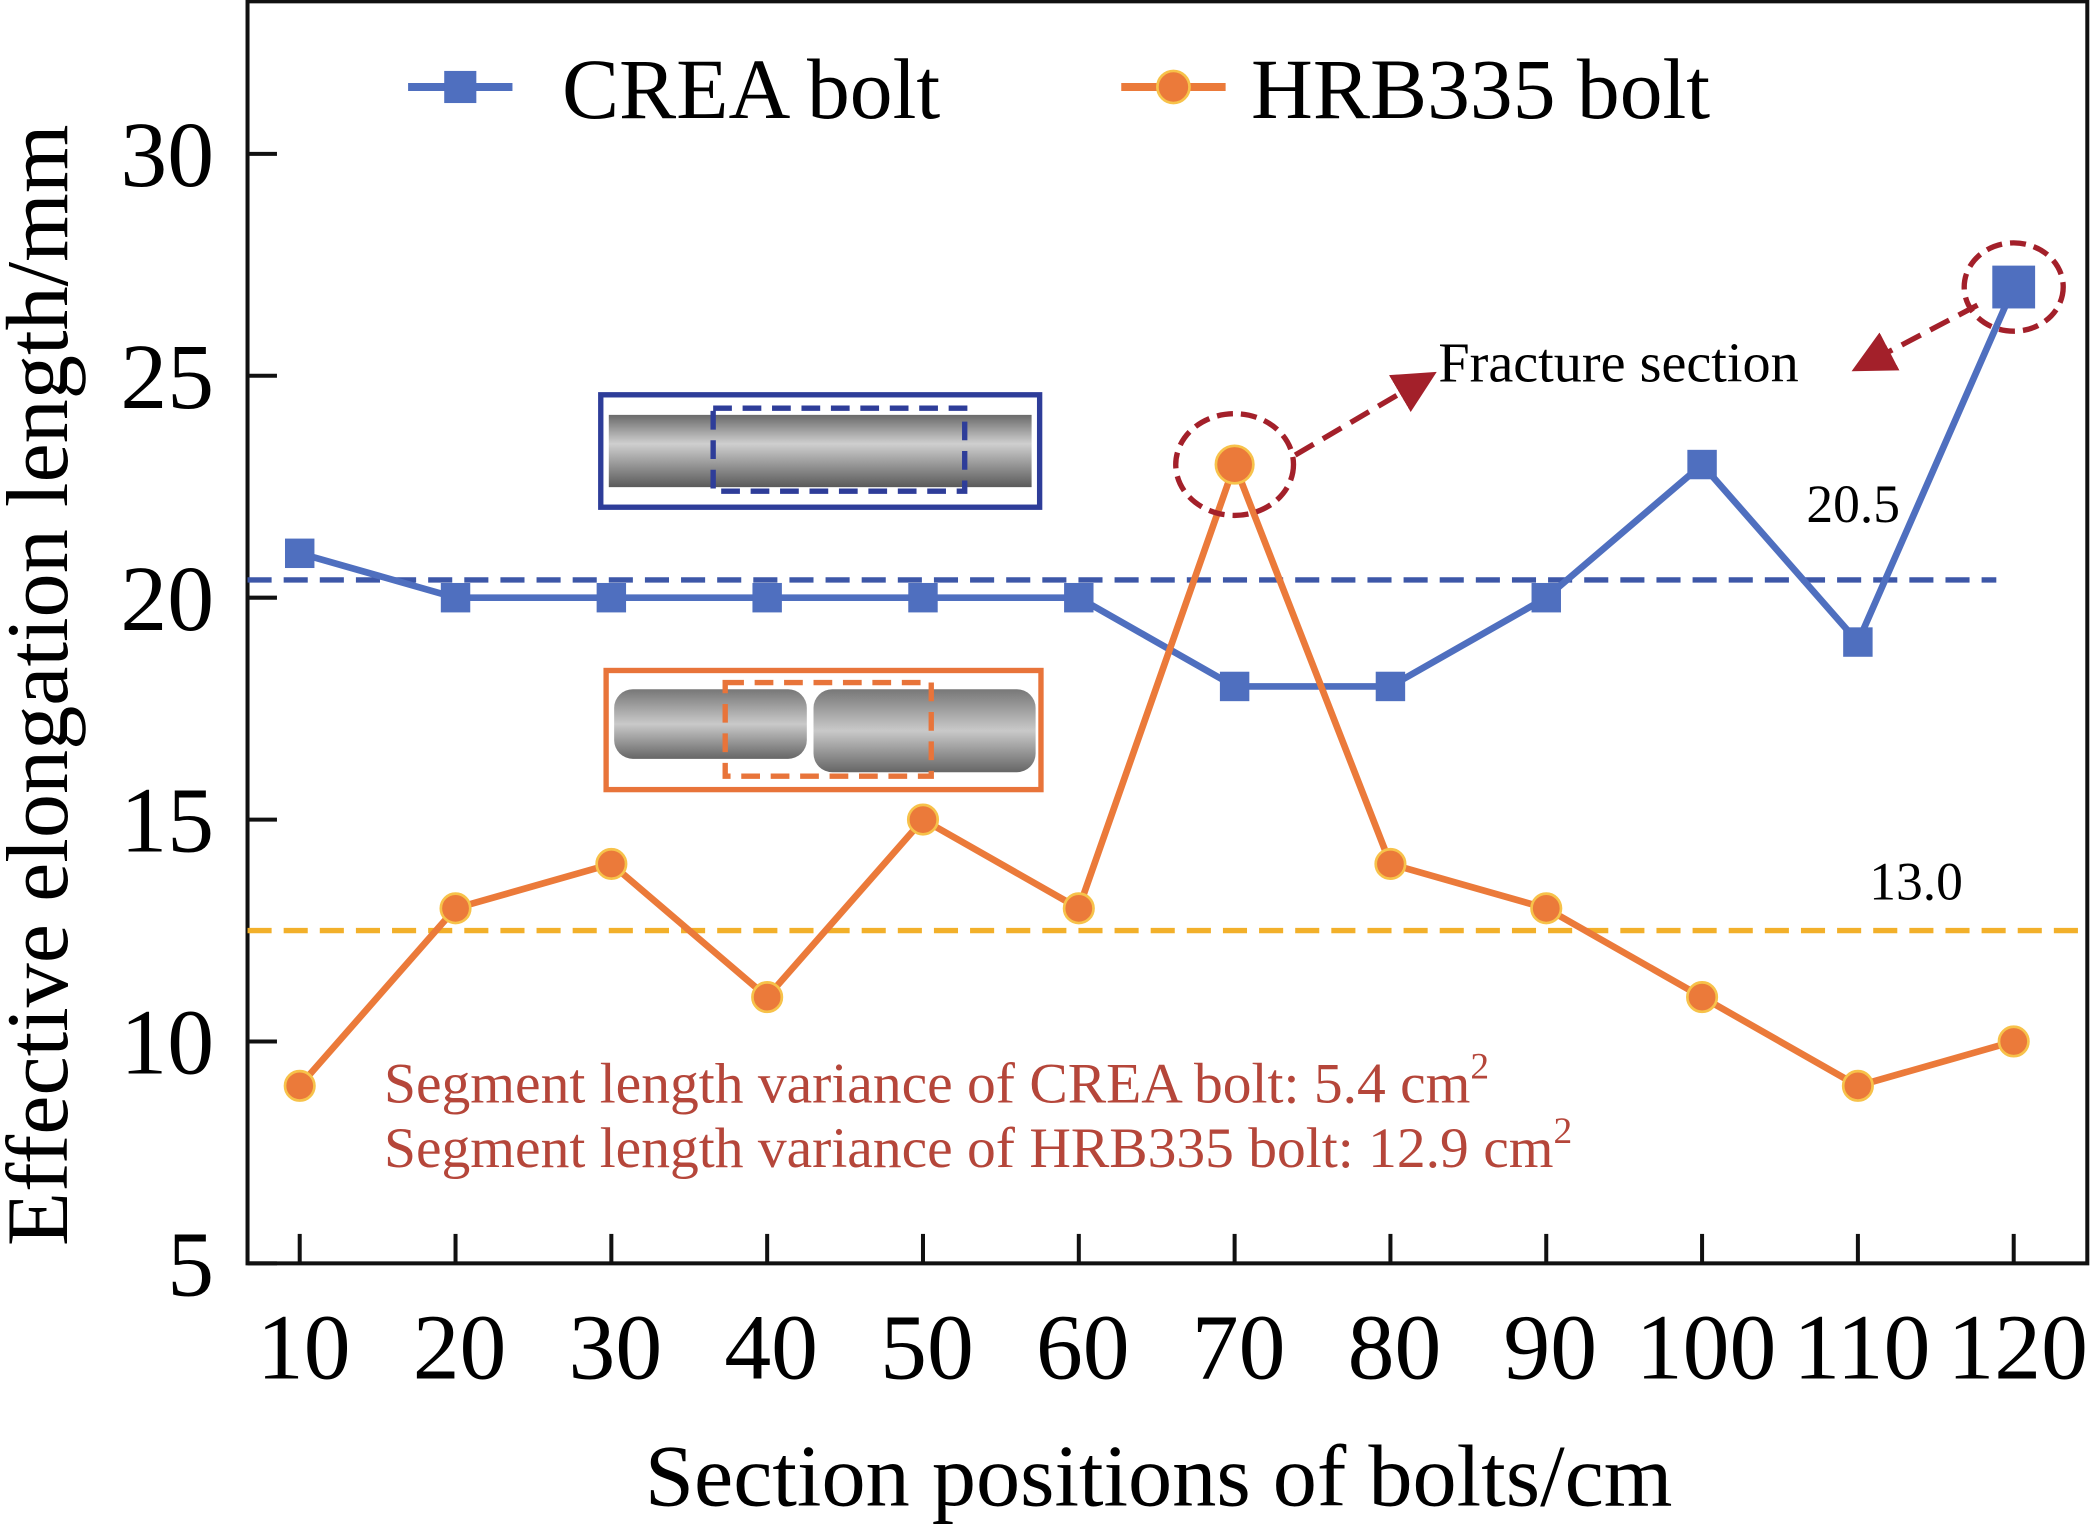 The image size is (2098, 1527). Describe the element at coordinates (1159, 1477) in the screenshot. I see `x-axis-label: Section positions of bolts/cm` at that location.